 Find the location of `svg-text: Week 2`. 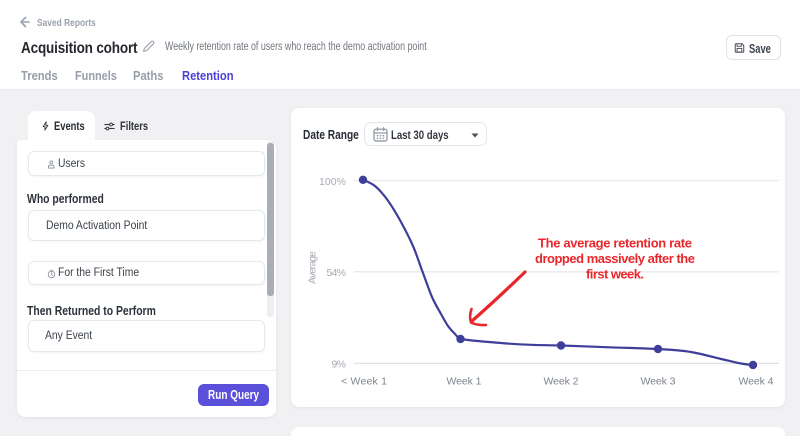

svg-text: Week 2 is located at coordinates (561, 382).